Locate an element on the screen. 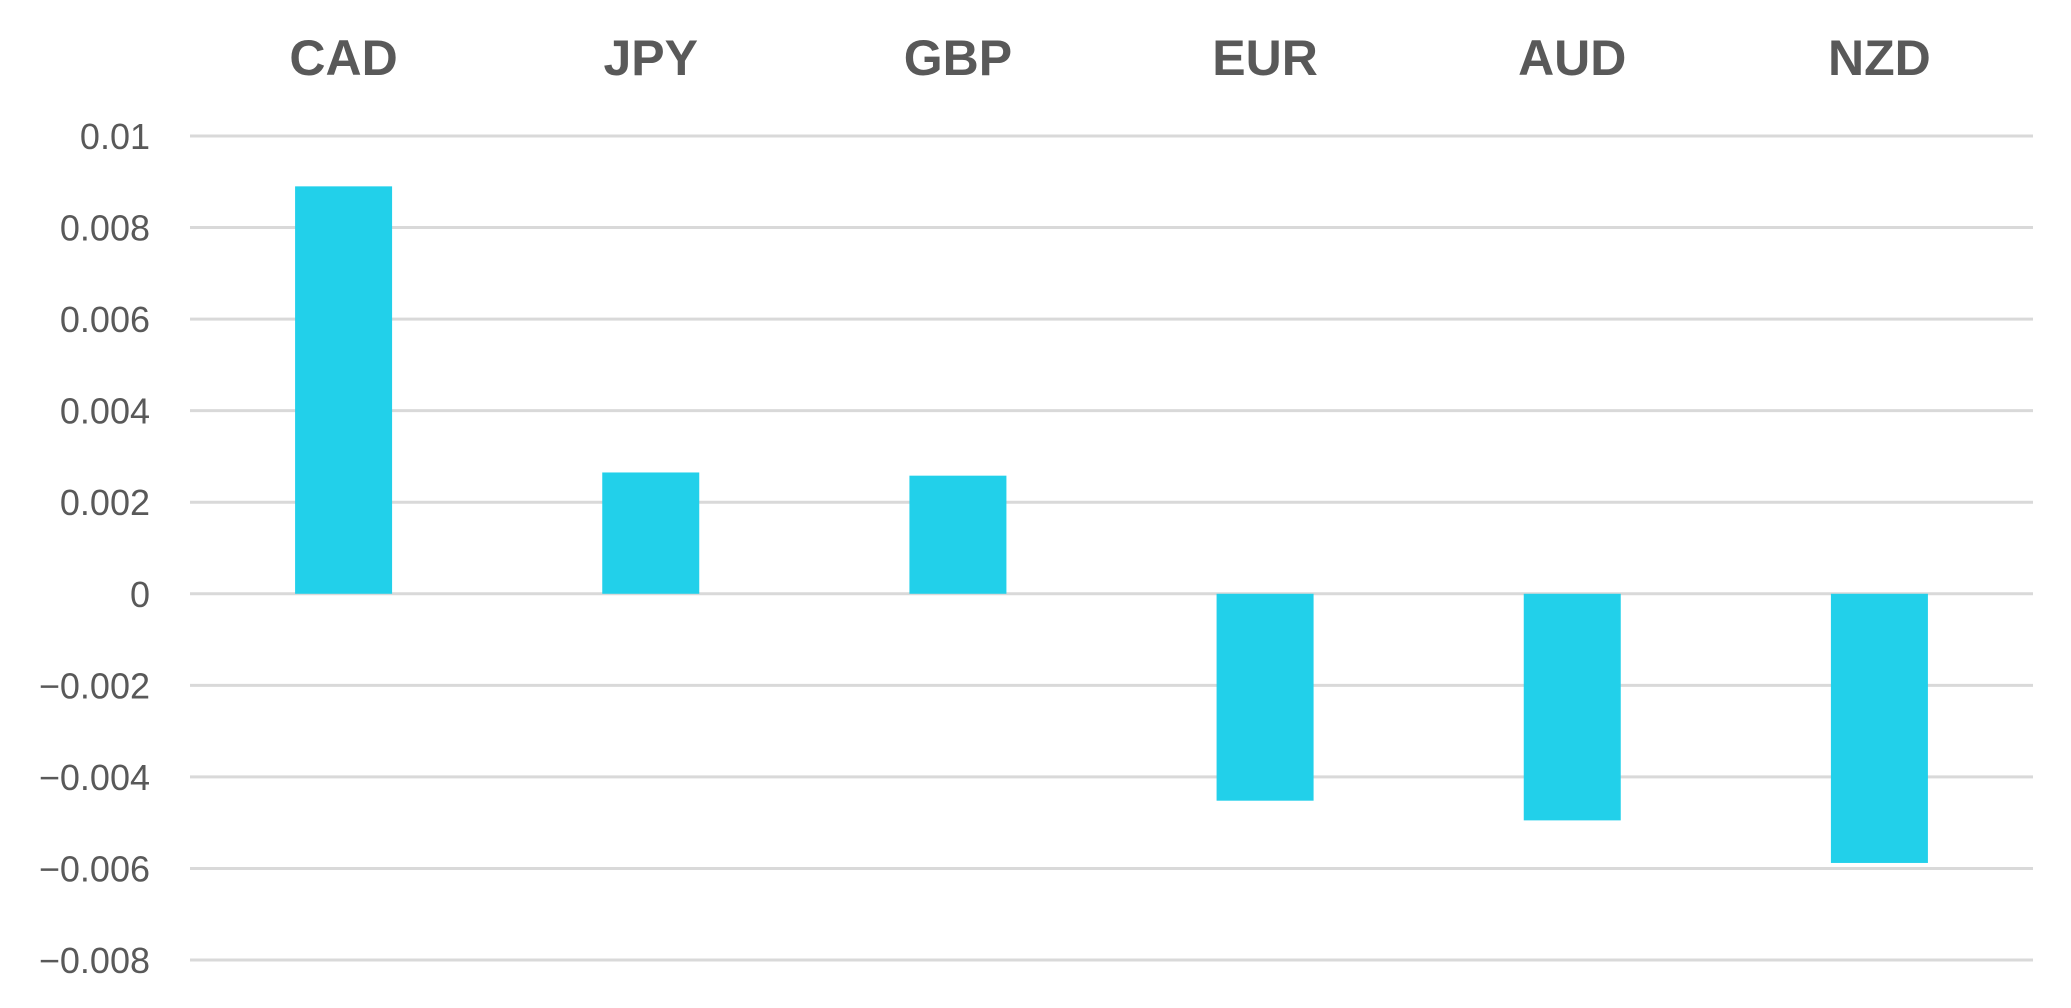 Image resolution: width=2071 pixels, height=1008 pixels. y-tick-label: 0.008 is located at coordinates (105, 228).